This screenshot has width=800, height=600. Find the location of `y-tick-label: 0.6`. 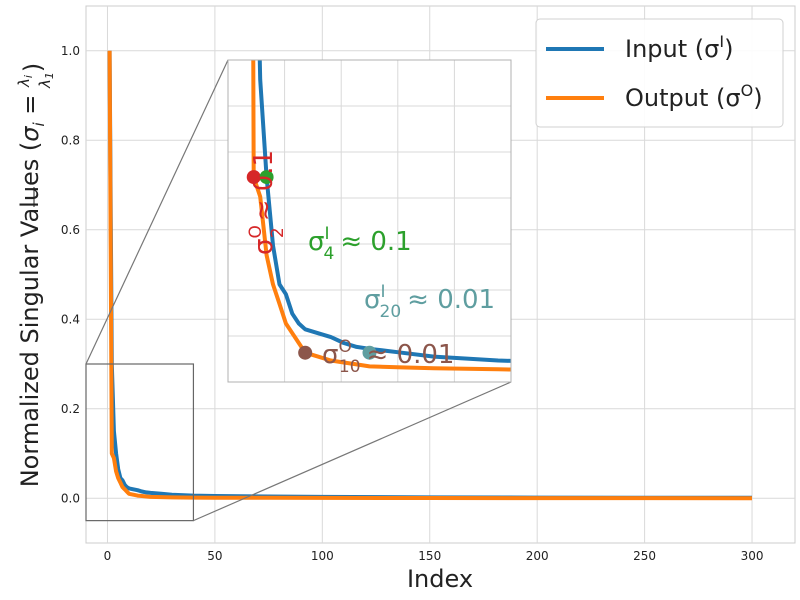

y-tick-label: 0.6 is located at coordinates (70, 230).